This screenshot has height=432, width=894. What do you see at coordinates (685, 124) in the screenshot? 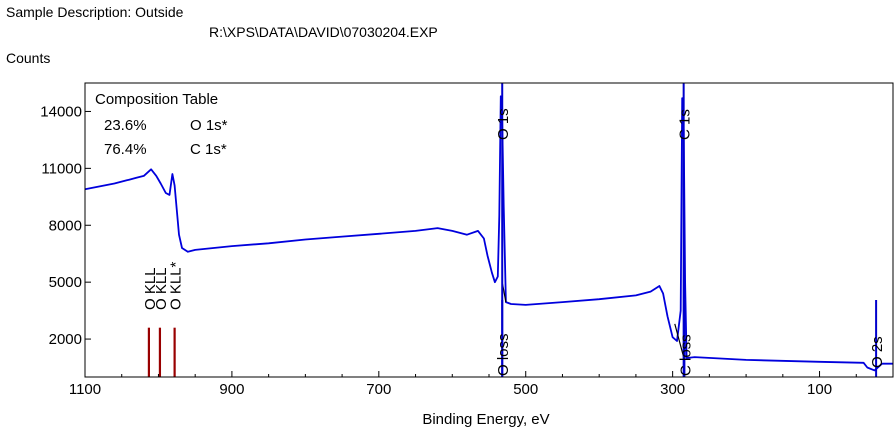
I see `peak-label: C 1s` at bounding box center [685, 124].